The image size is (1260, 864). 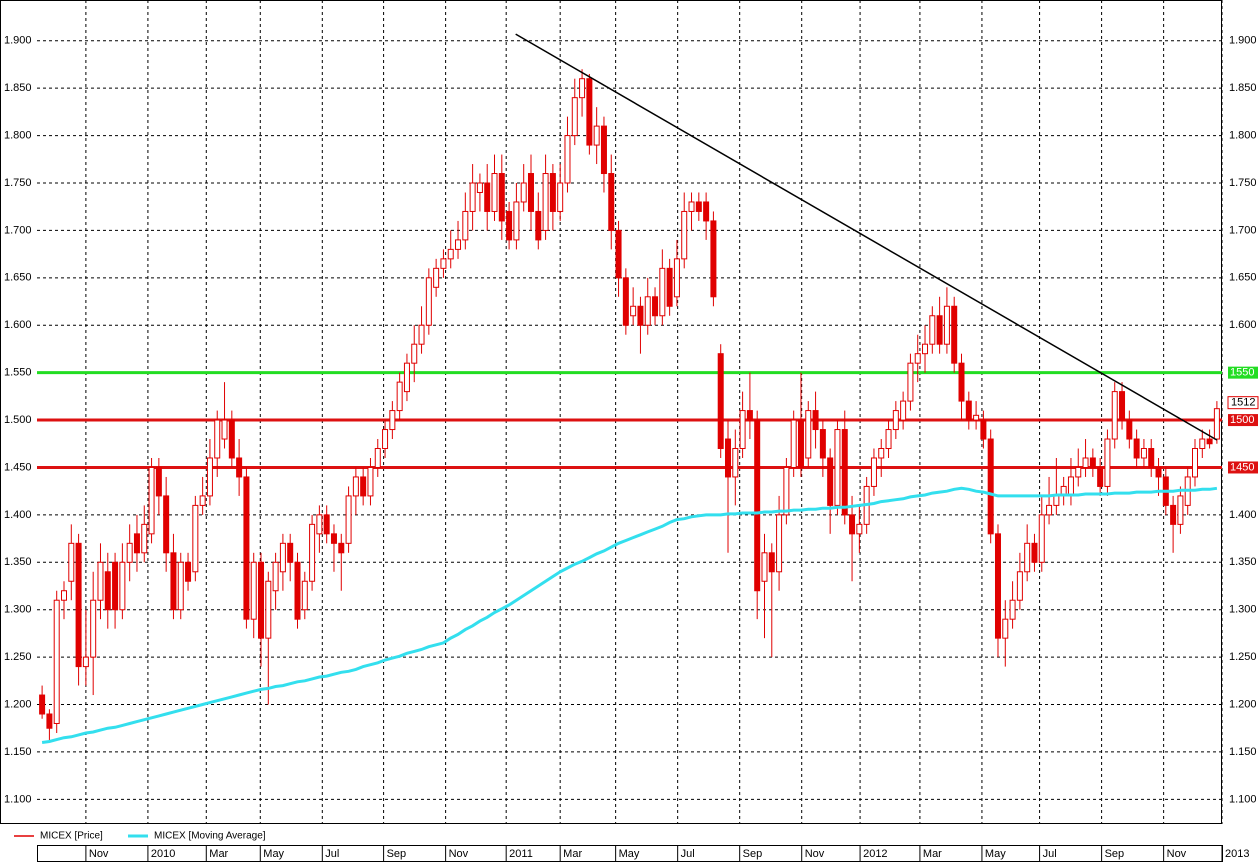 I want to click on y-tick-label: 1.200, so click(x=18, y=704).